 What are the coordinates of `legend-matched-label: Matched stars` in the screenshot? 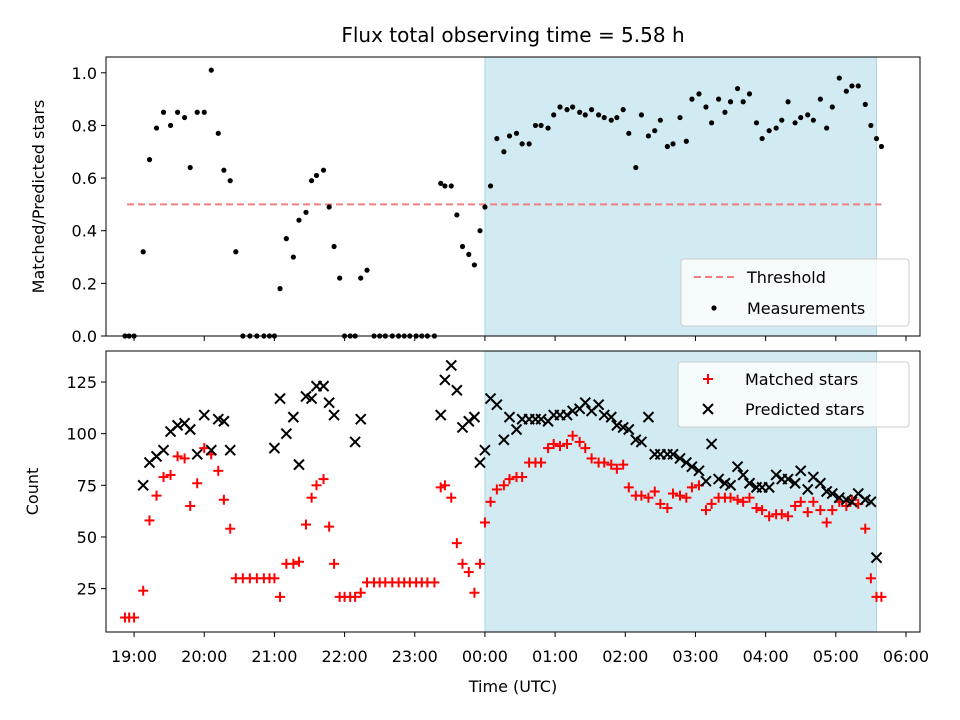 It's located at (801, 379).